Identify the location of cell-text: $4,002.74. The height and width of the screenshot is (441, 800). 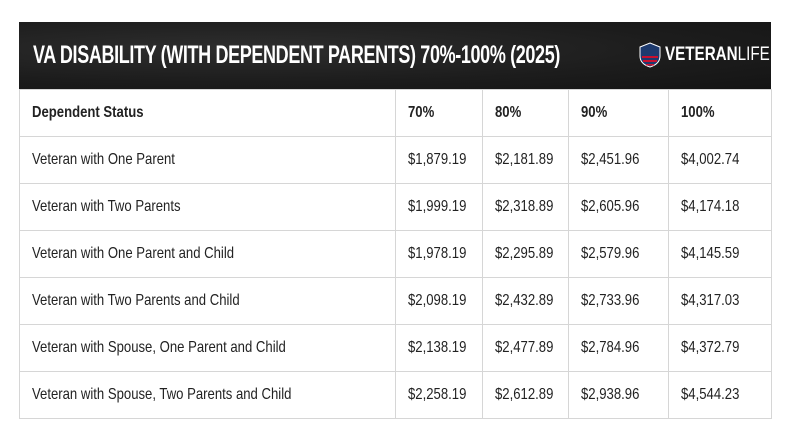
(710, 159).